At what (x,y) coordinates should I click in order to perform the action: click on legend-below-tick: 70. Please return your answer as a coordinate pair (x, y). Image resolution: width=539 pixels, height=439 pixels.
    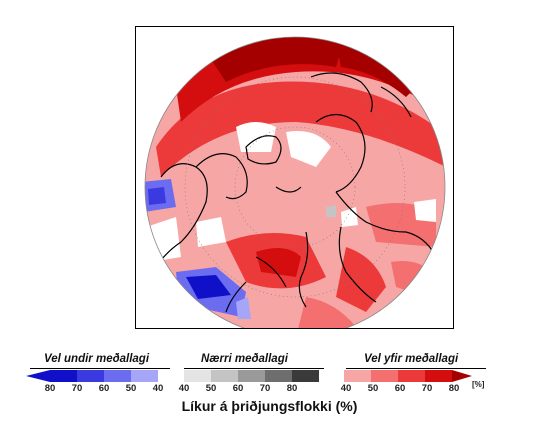
    Looking at the image, I should click on (77, 388).